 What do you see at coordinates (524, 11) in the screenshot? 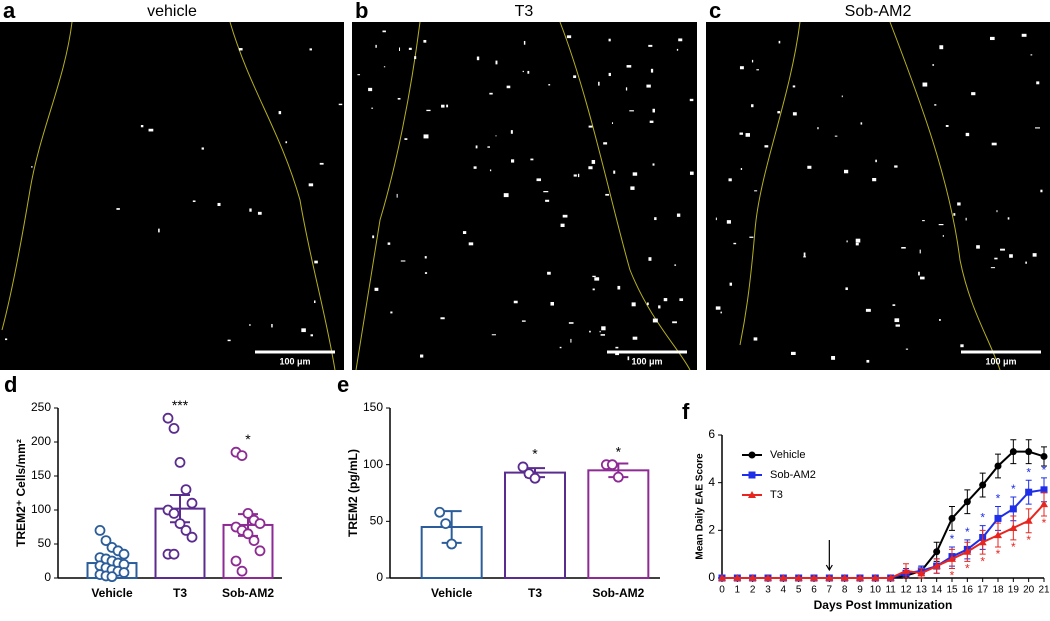
I see `panel-title: T3` at bounding box center [524, 11].